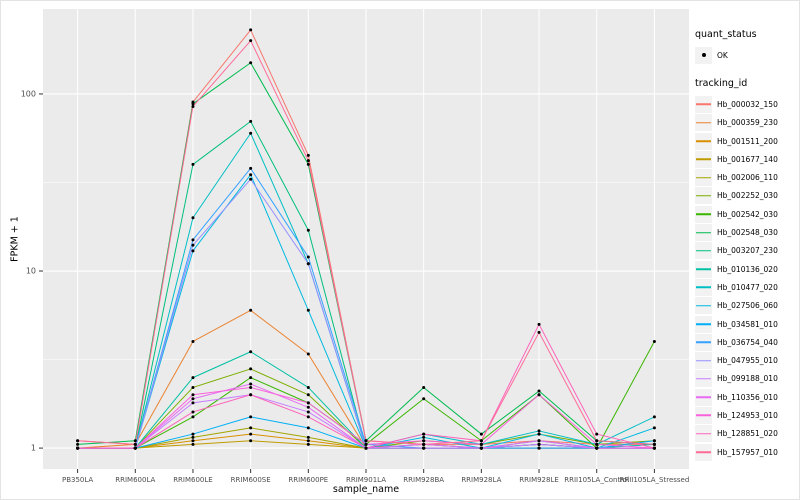 This screenshot has width=800, height=500. What do you see at coordinates (747, 177) in the screenshot?
I see `legend-item-Hb_002006_110: Hb_002006_110` at bounding box center [747, 177].